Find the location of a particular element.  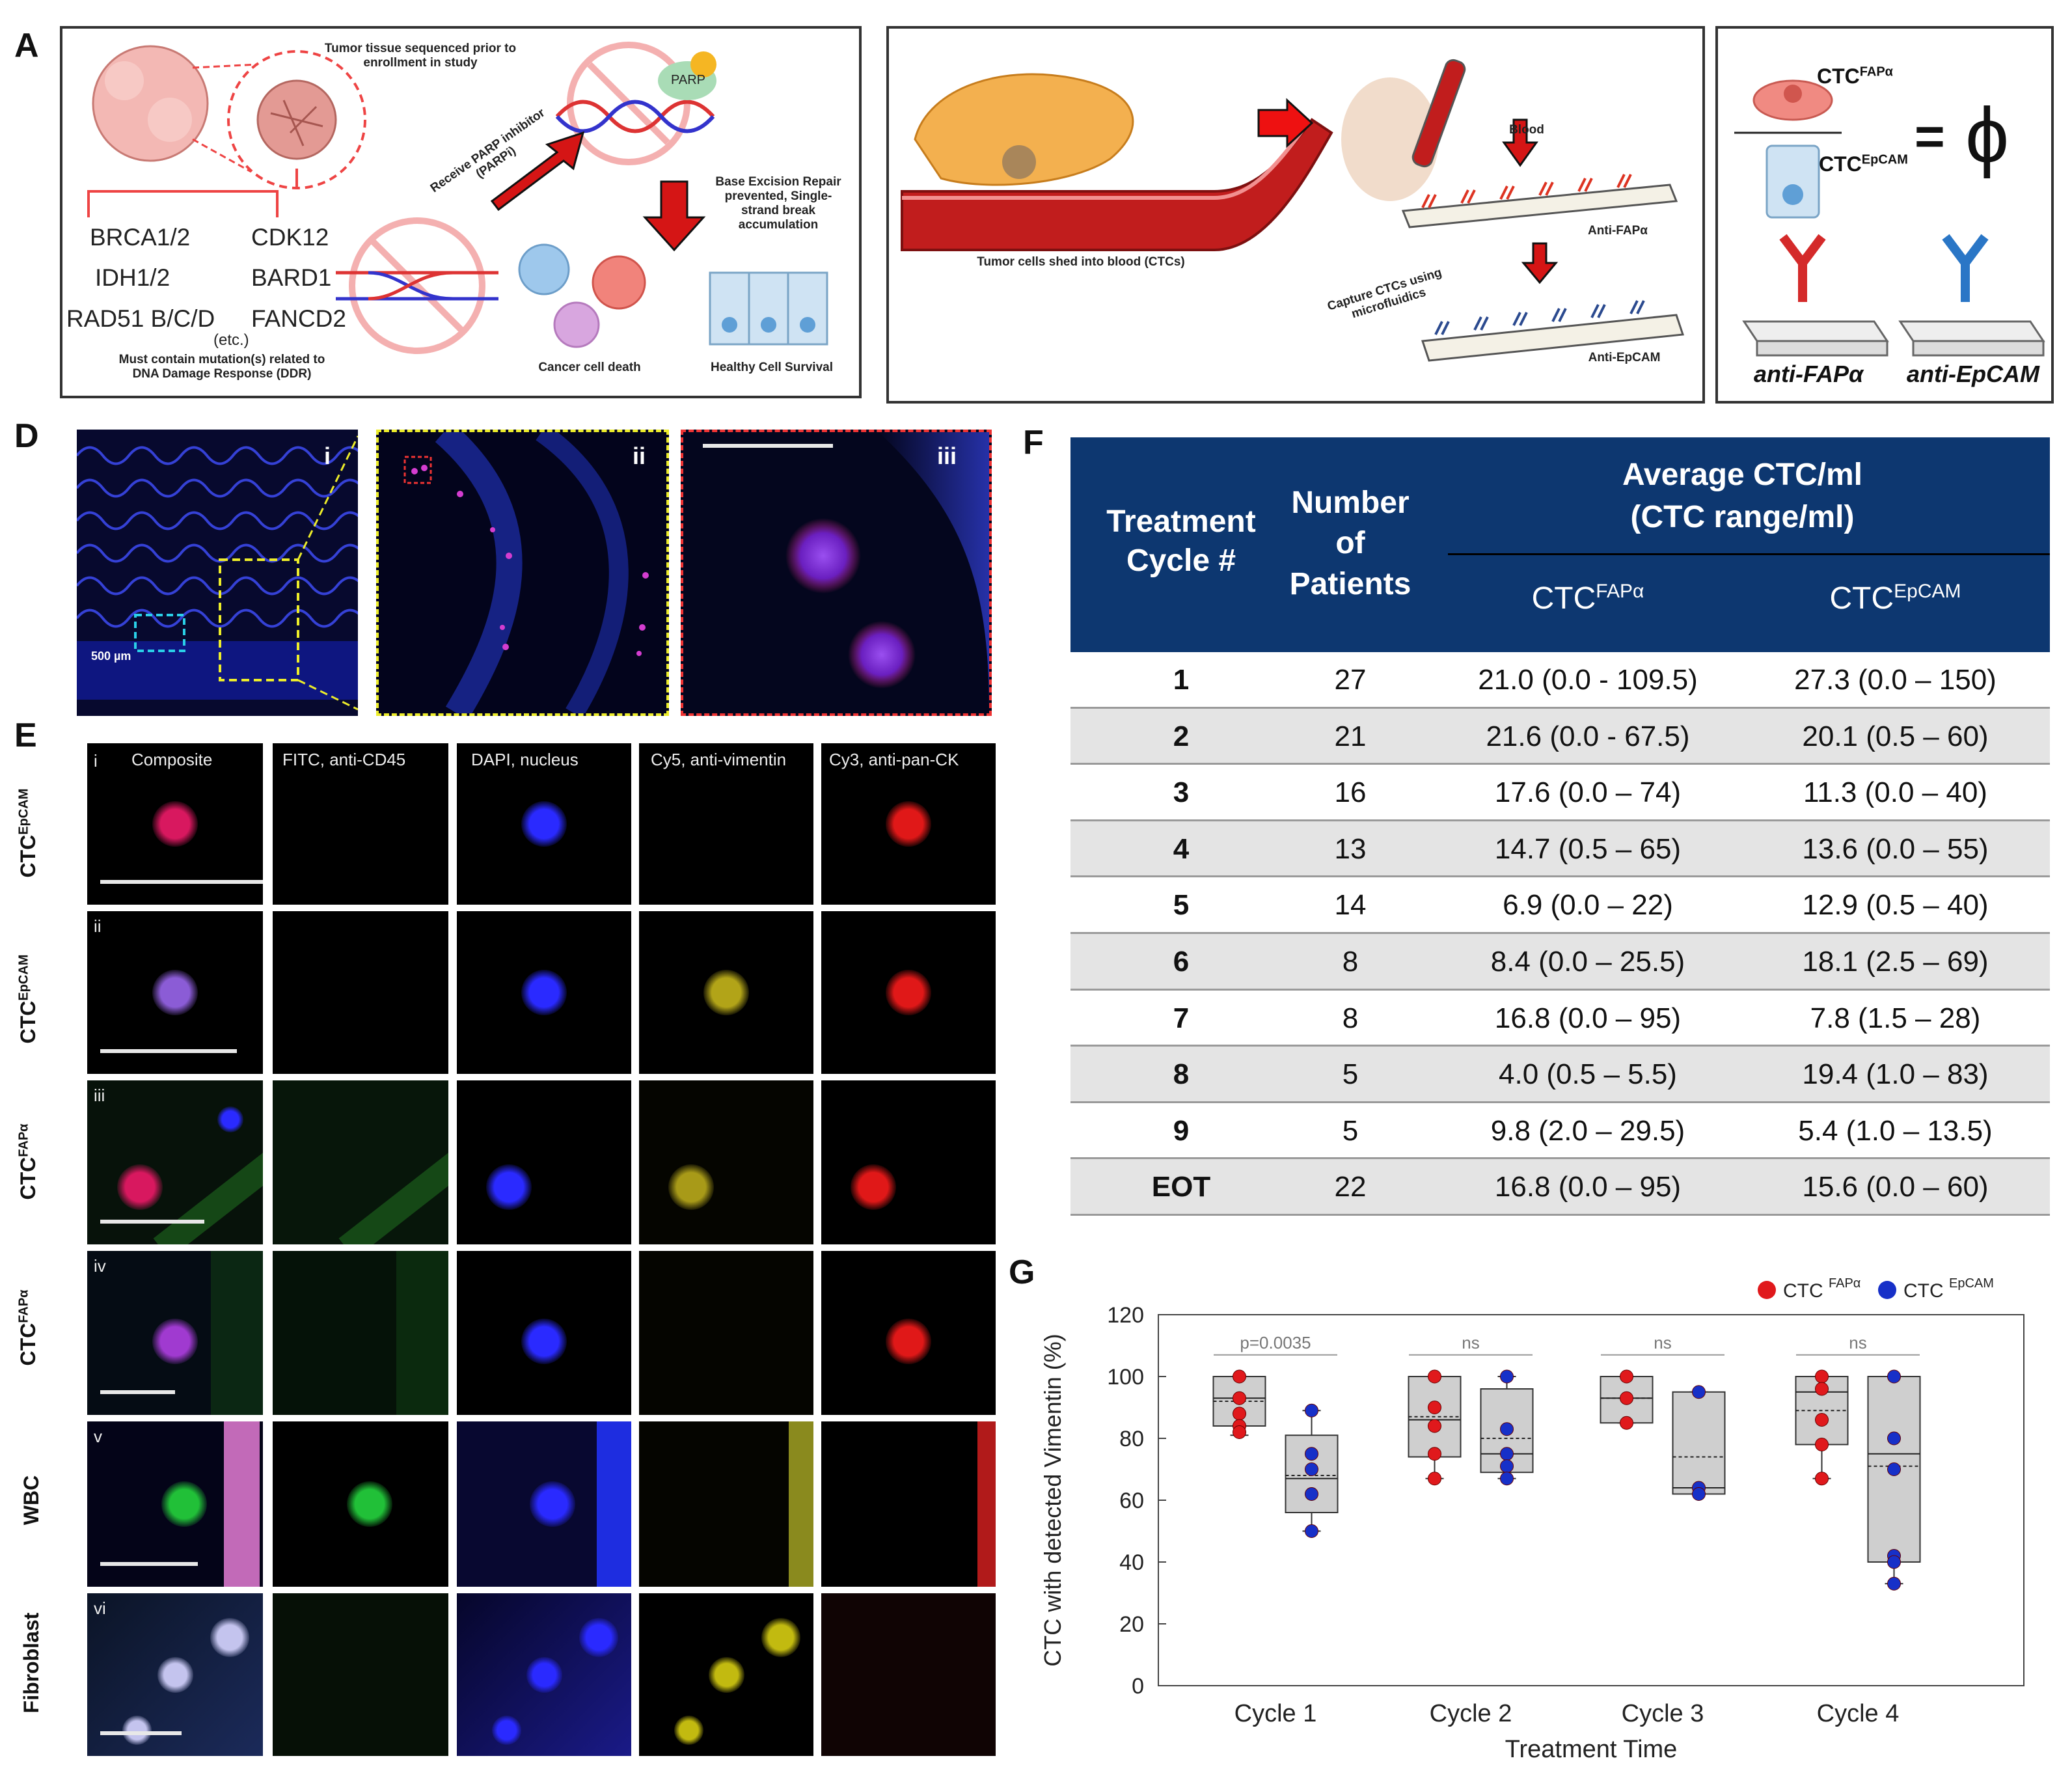

anti-fap-label: anti-FAPα is located at coordinates (1809, 374).